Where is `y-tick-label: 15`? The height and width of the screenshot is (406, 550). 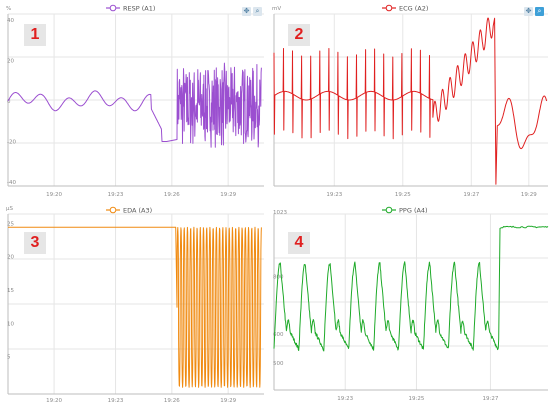
y-tick-label: 15 is located at coordinates (10, 291).